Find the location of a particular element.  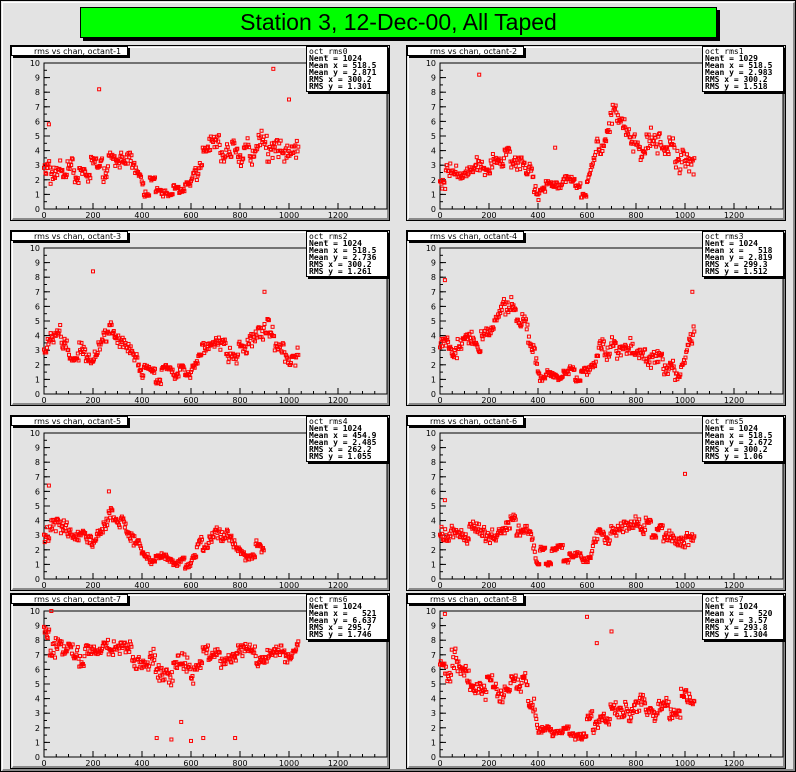

stats-mean-y: Mean y = 2.672 is located at coordinates (739, 442).